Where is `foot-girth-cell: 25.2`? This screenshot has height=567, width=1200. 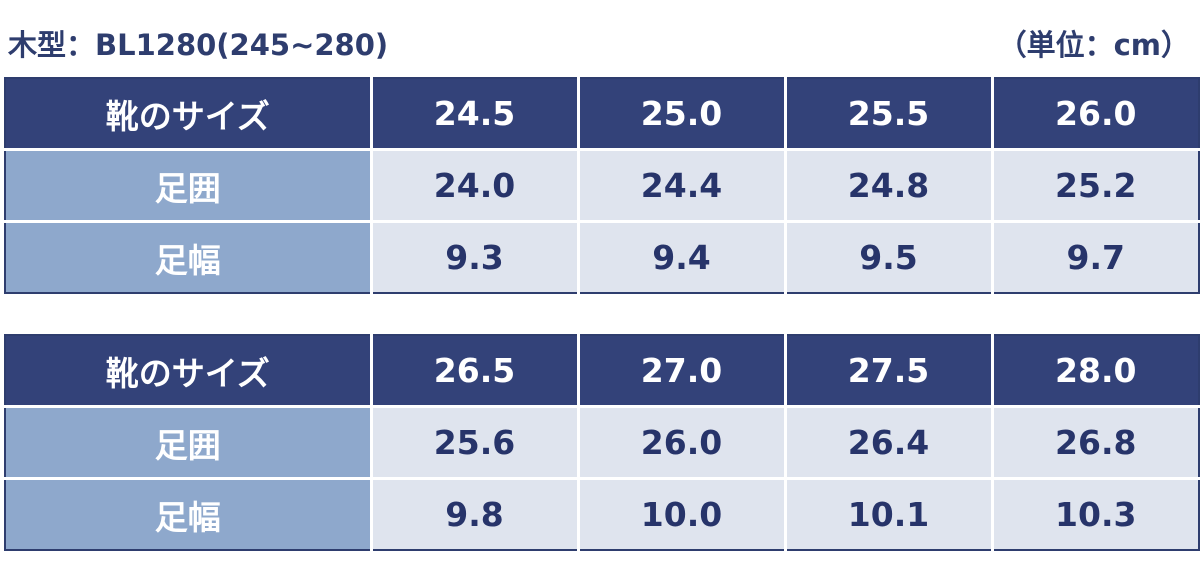
foot-girth-cell: 25.2 is located at coordinates (1094, 185).